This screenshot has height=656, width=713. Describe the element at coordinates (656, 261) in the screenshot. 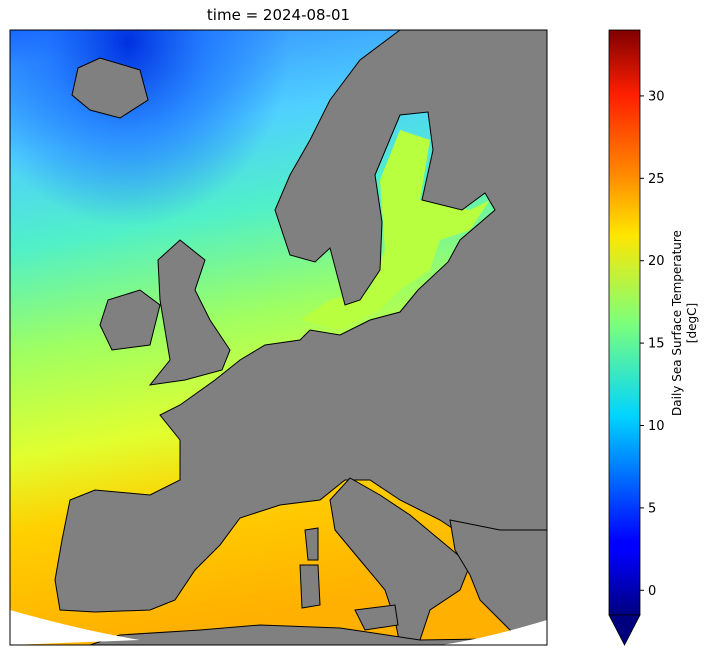

I see `colorbar-tick-label: 20` at that location.